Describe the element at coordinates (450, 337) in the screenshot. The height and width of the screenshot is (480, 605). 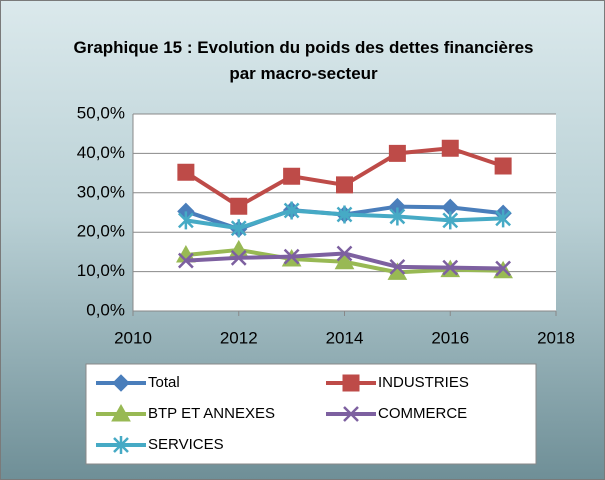
I see `x-tick-label: 2016` at that location.